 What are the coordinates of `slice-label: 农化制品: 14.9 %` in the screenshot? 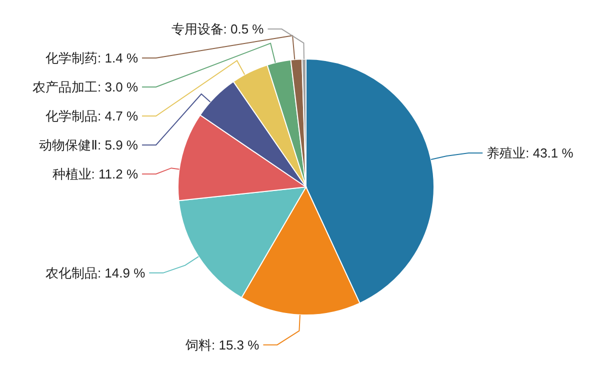 It's located at (95, 272).